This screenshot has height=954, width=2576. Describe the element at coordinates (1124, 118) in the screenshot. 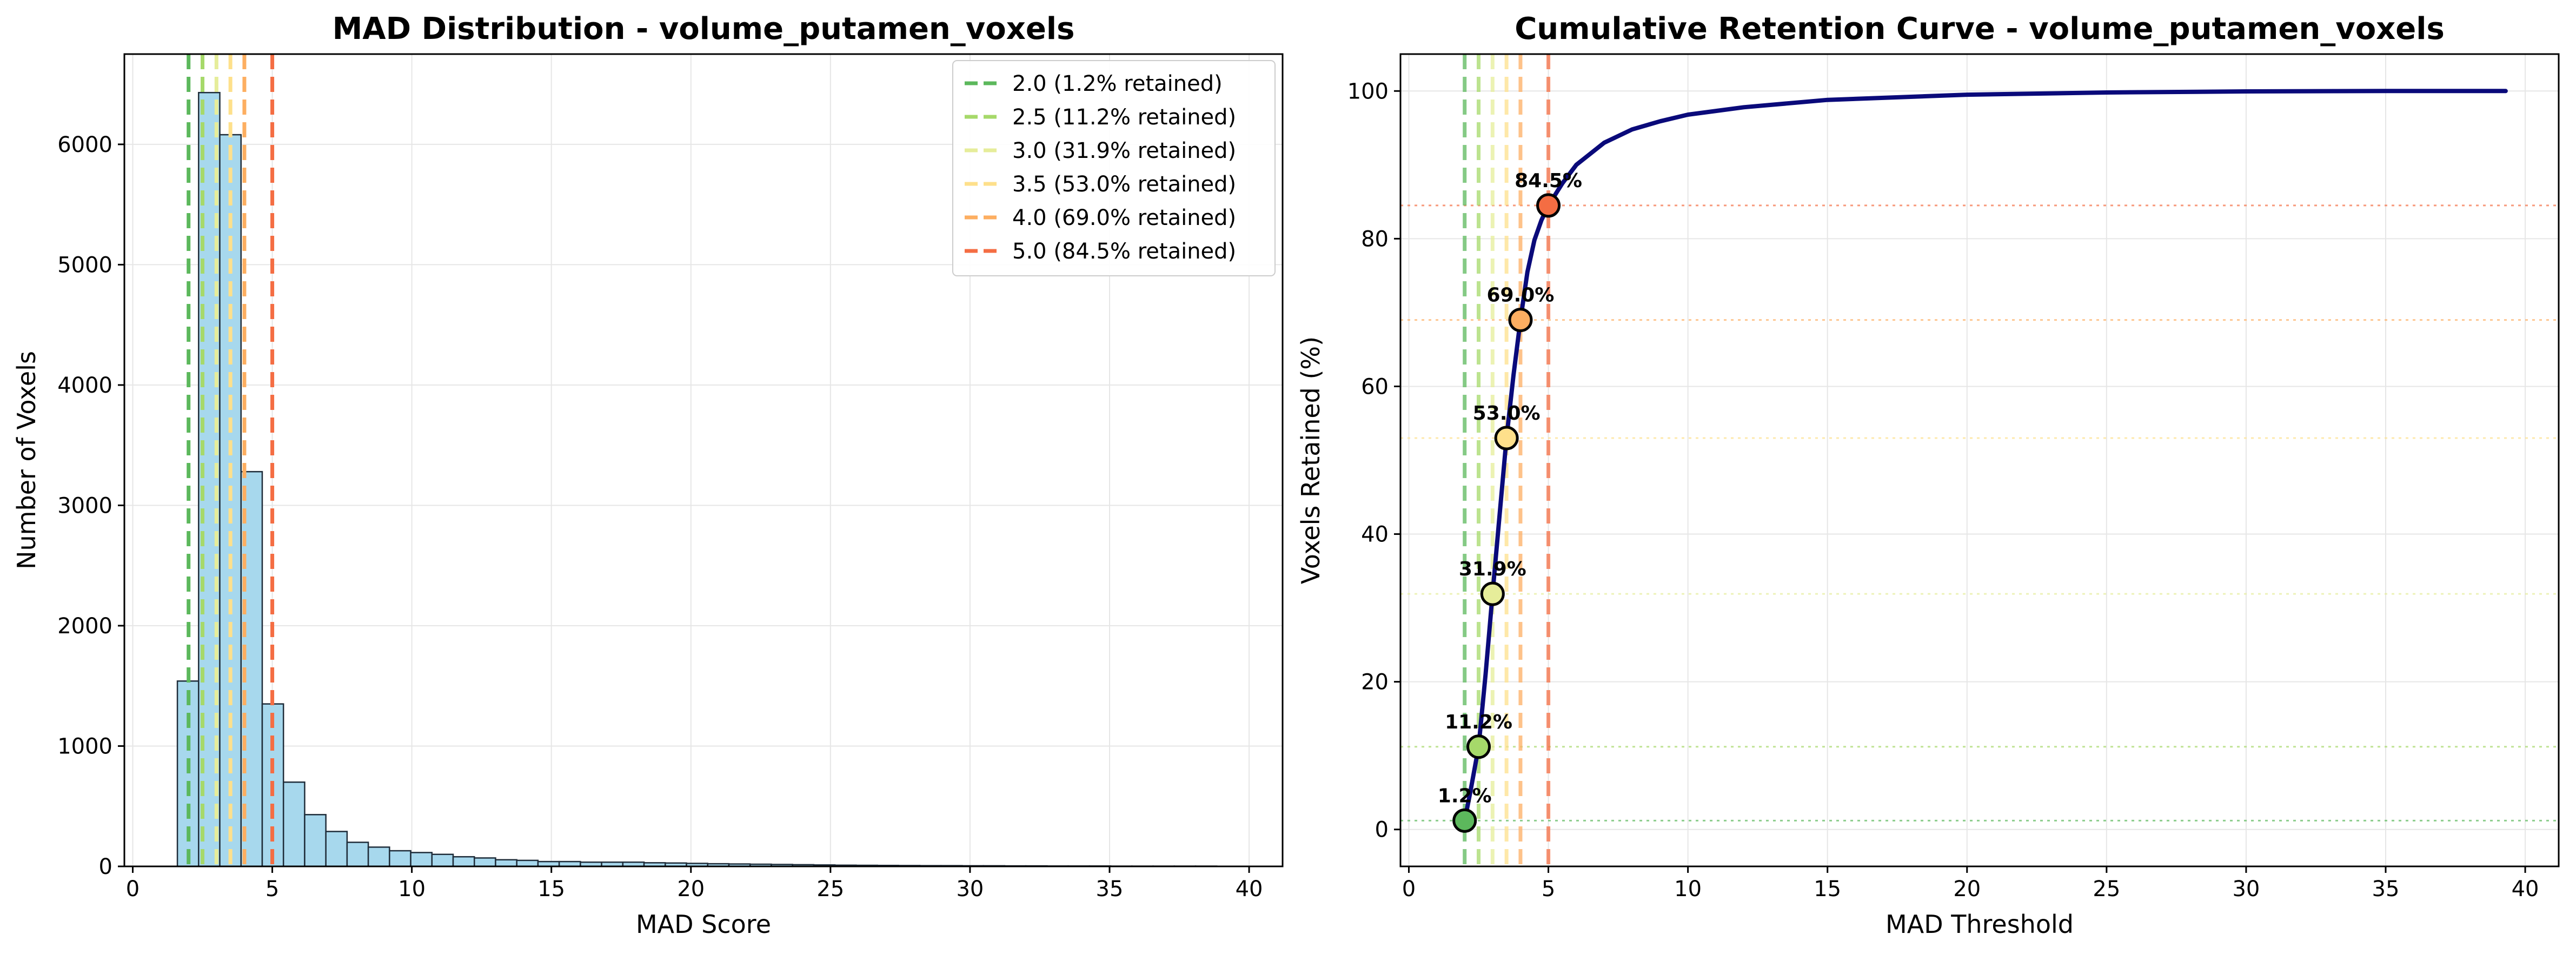

I see `legend-entry-label: 2.5 (11.2% retained)` at that location.